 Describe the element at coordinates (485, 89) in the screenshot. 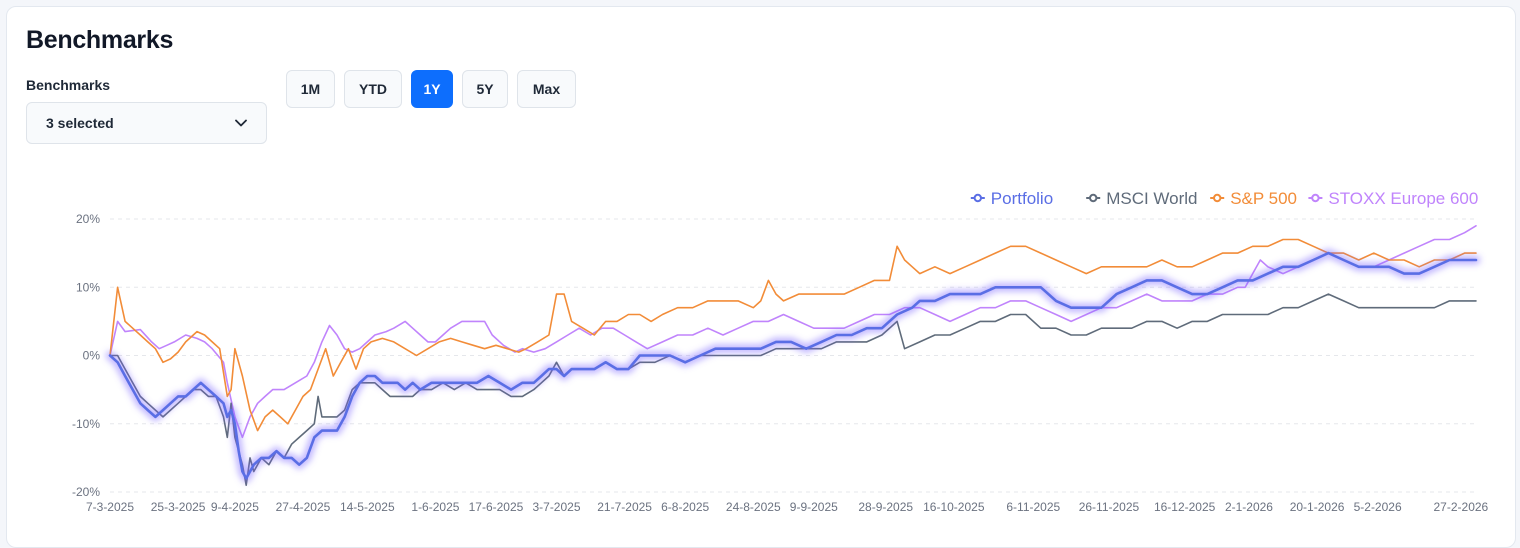

I see `range-5y-button: 5Y` at that location.